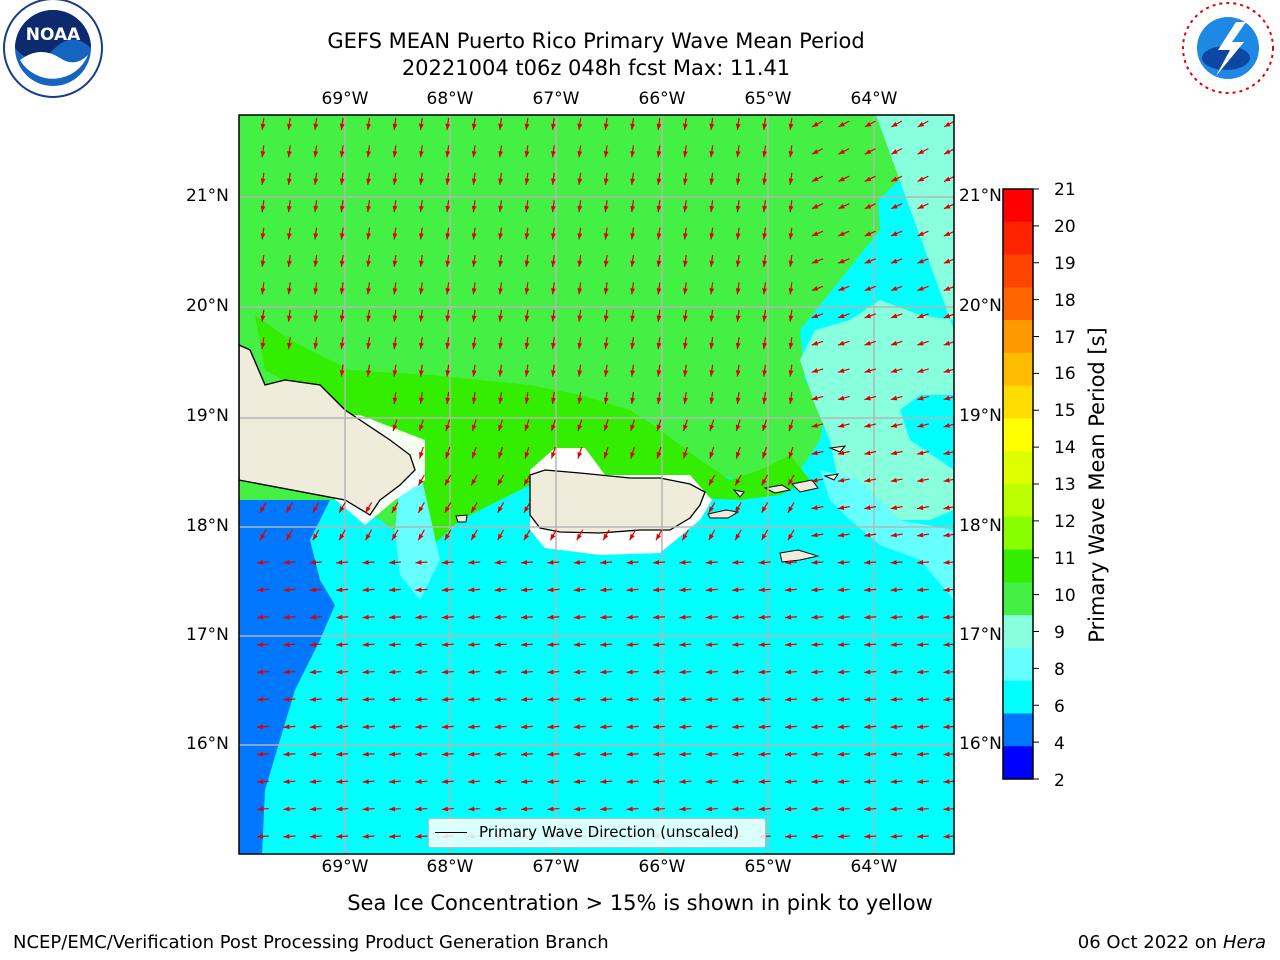  Describe the element at coordinates (1150, 942) in the screenshot. I see `footer-date-text: 06 Oct 2022 on` at that location.